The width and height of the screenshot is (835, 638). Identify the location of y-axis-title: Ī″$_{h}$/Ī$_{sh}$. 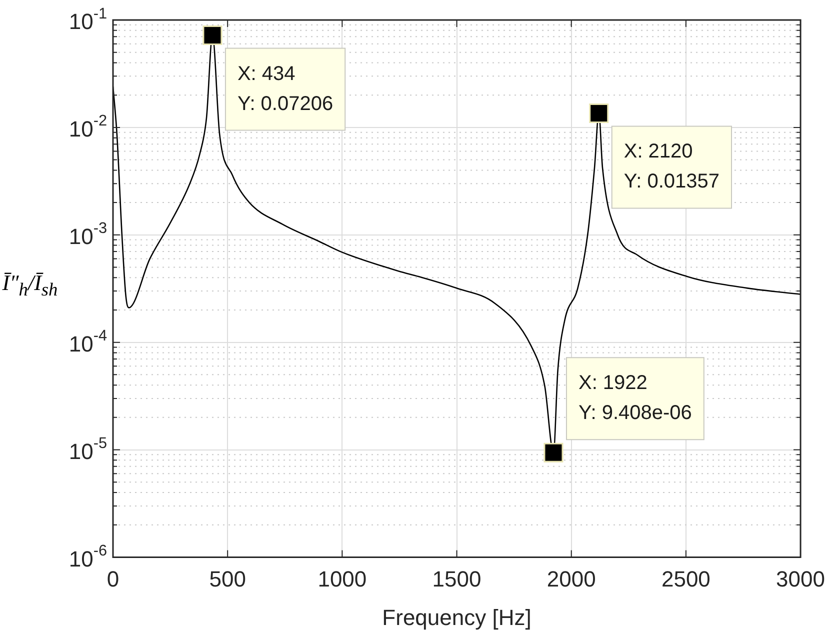
(30, 285).